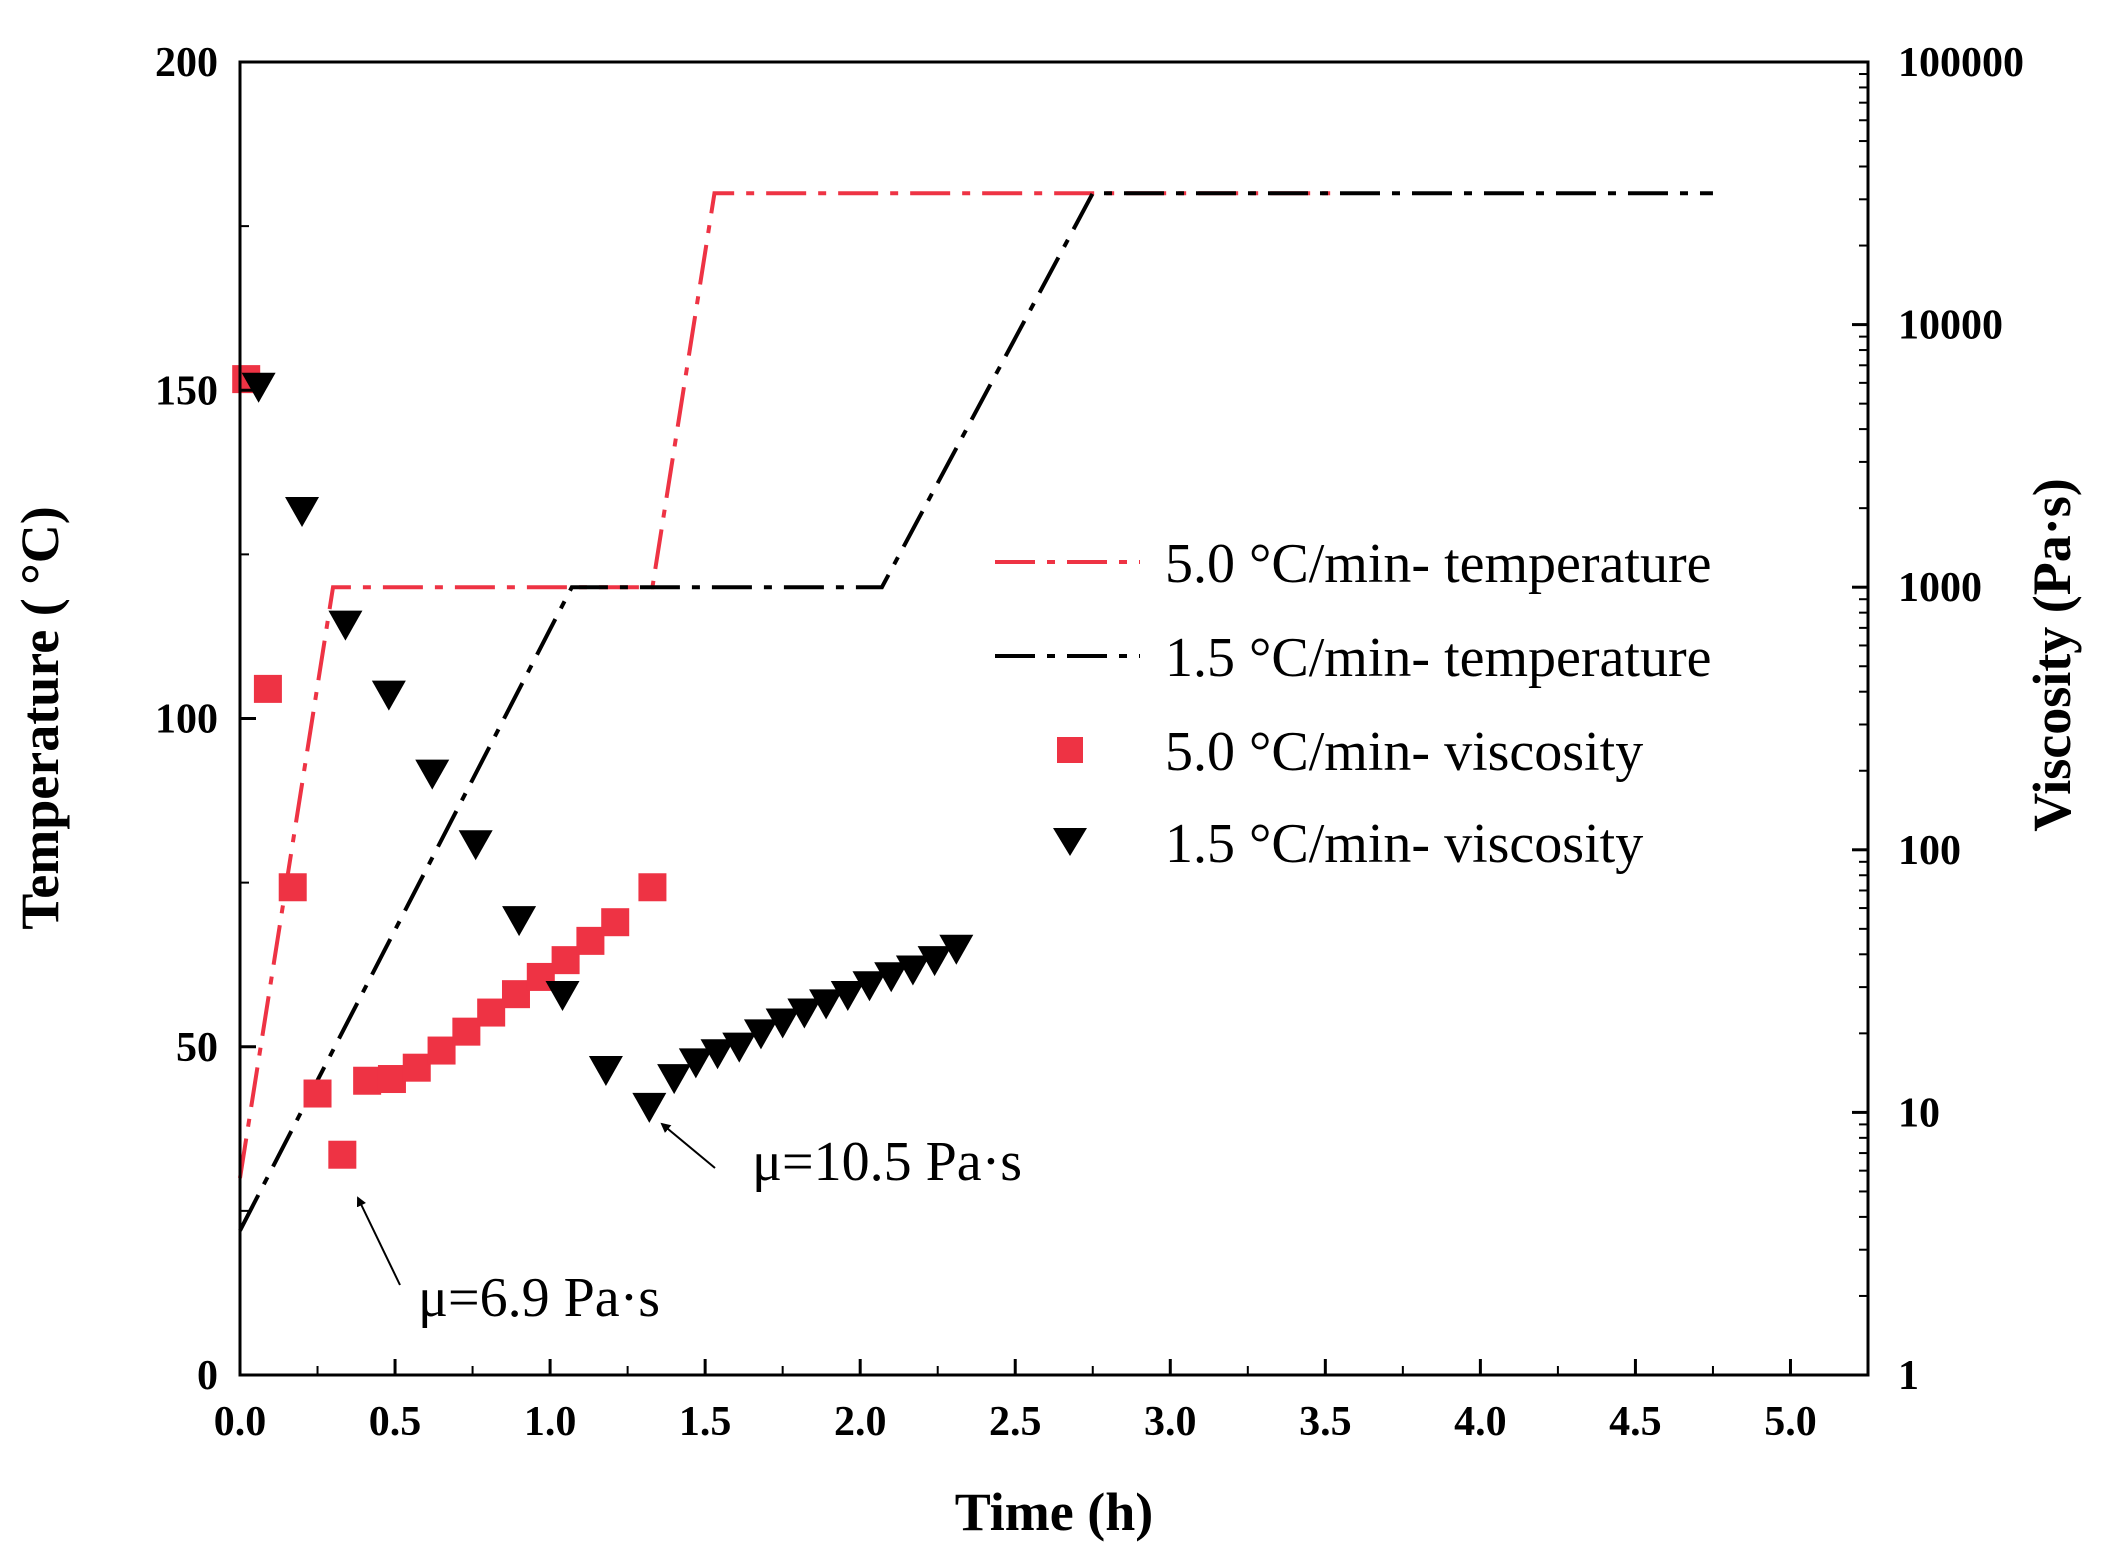 The width and height of the screenshot is (2112, 1560). Describe the element at coordinates (1438, 658) in the screenshot. I see `legend-label-1-5c-temperature: 1.5 °C/min- temperature` at that location.